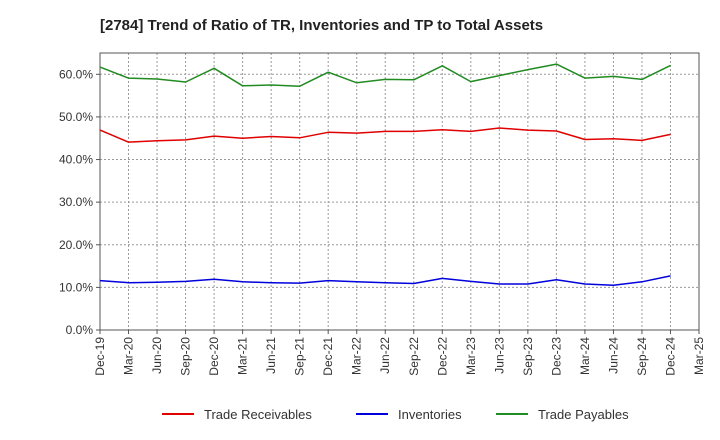 The image size is (720, 440). Describe the element at coordinates (585, 356) in the screenshot. I see `x-tick-label: Mar-24` at that location.